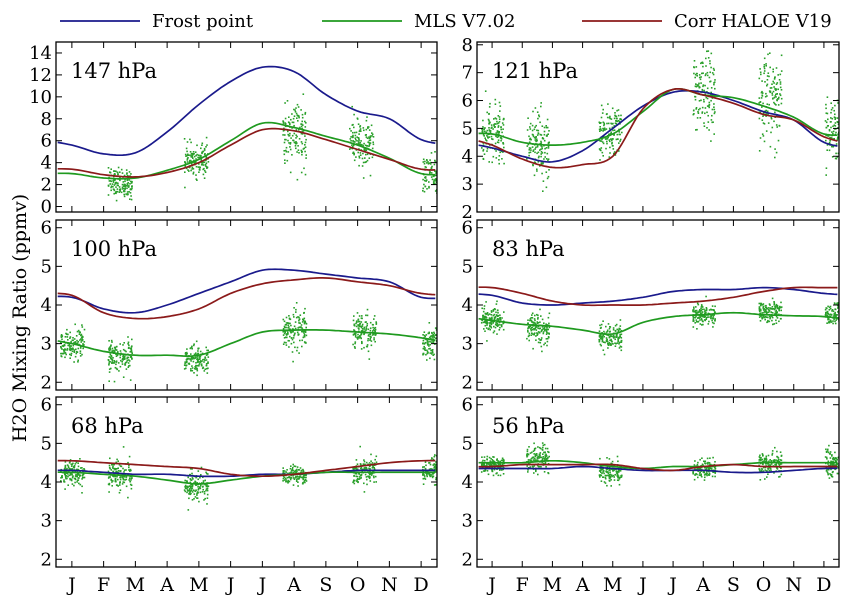 The height and width of the screenshot is (599, 845). I want to click on y-tick-label: 6, so click(46, 141).